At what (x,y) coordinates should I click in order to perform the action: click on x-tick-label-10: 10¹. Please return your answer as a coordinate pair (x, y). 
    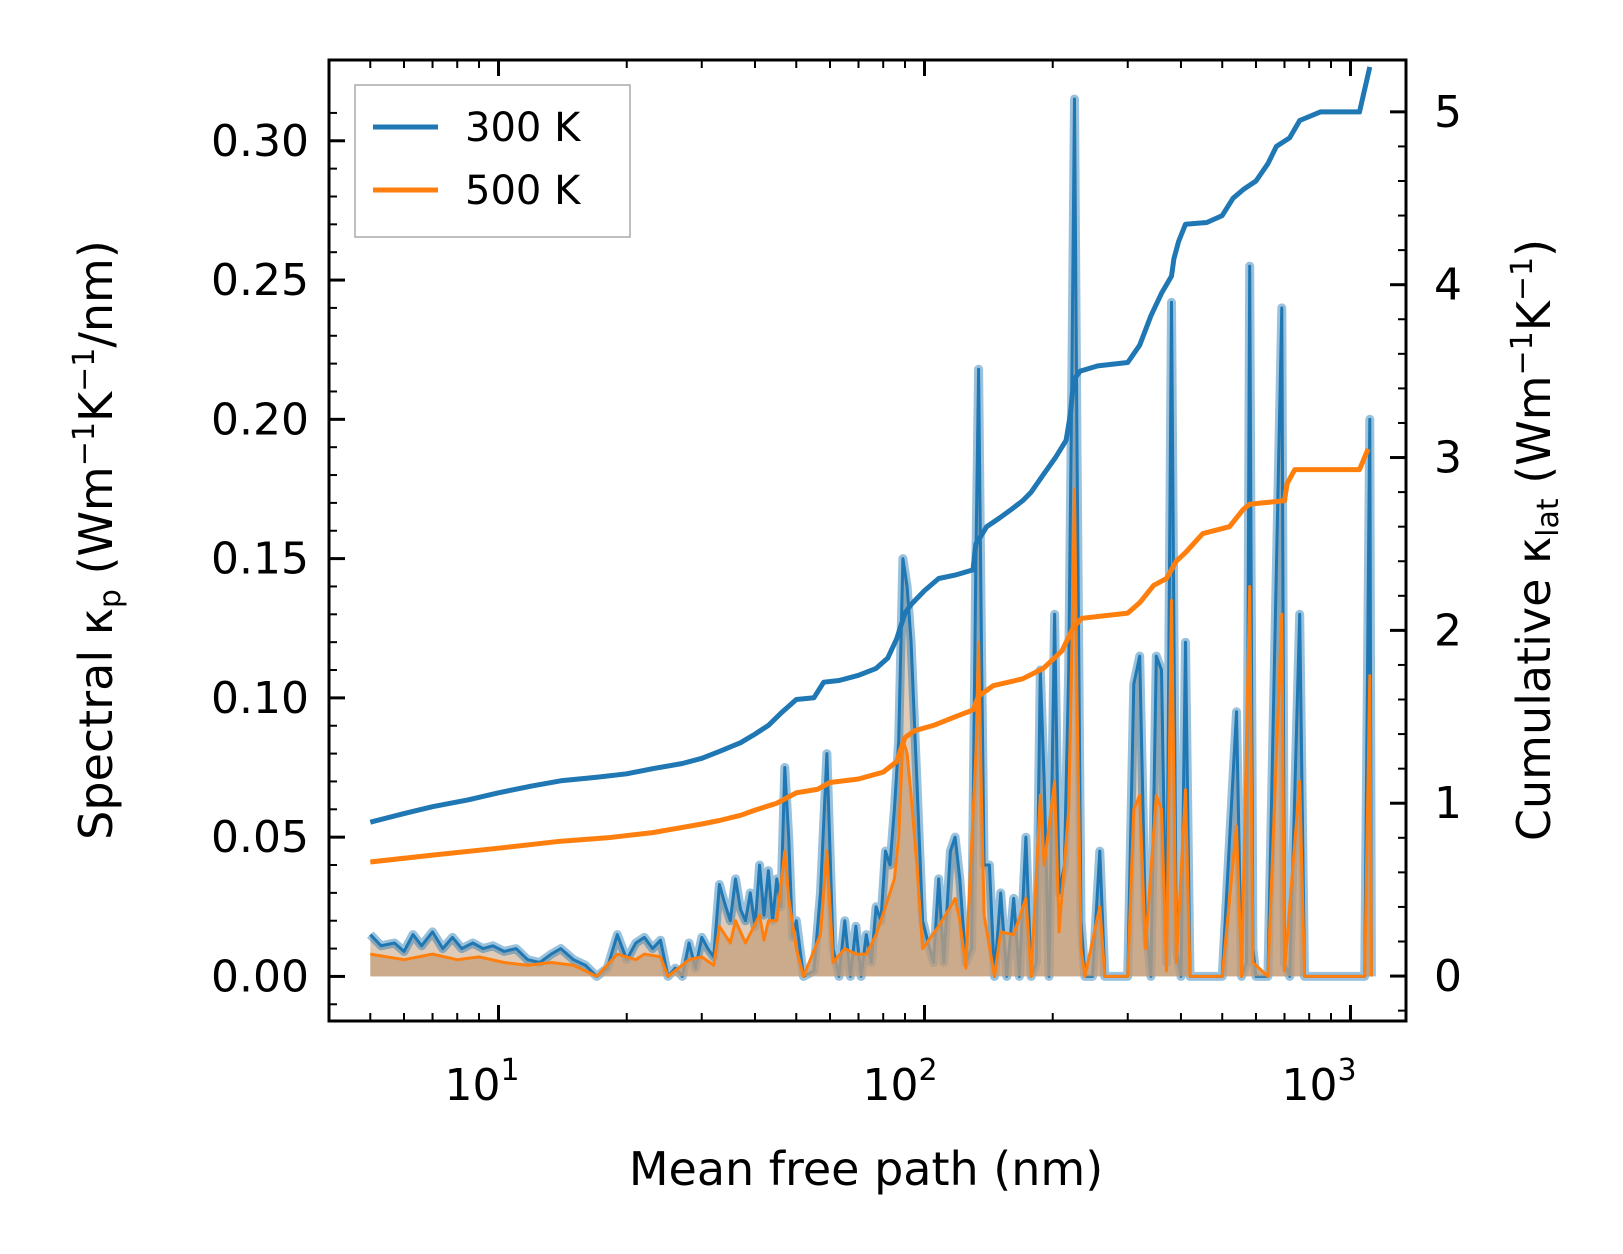
    Looking at the image, I should click on (481, 1082).